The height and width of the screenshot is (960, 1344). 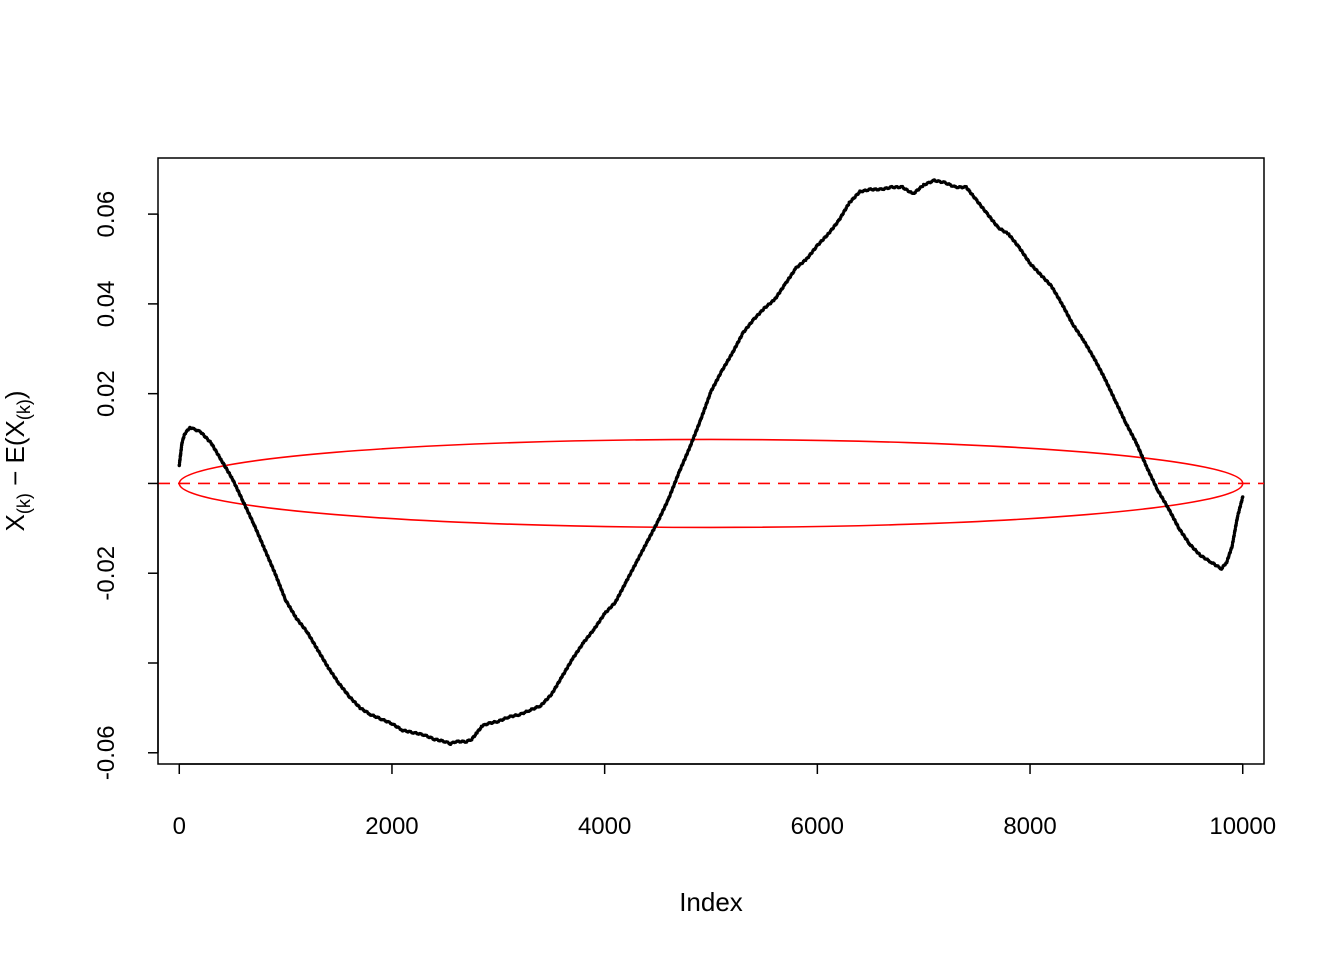 I want to click on y-tick-label: 0.04, so click(x=106, y=304).